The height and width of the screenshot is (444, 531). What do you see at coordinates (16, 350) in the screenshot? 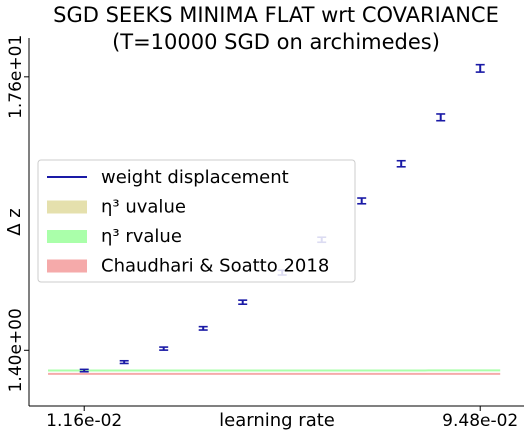
I see `y-tick-label: 1.40e+00` at bounding box center [16, 350].